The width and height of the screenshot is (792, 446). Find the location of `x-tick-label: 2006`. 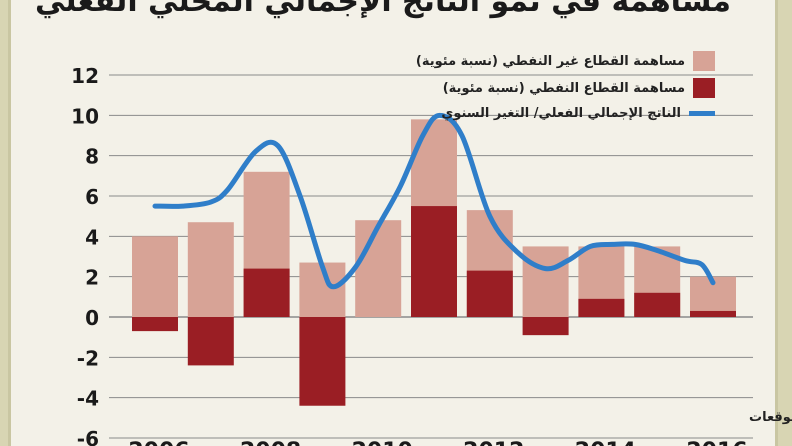

x-tick-label: 2006 is located at coordinates (158, 442).